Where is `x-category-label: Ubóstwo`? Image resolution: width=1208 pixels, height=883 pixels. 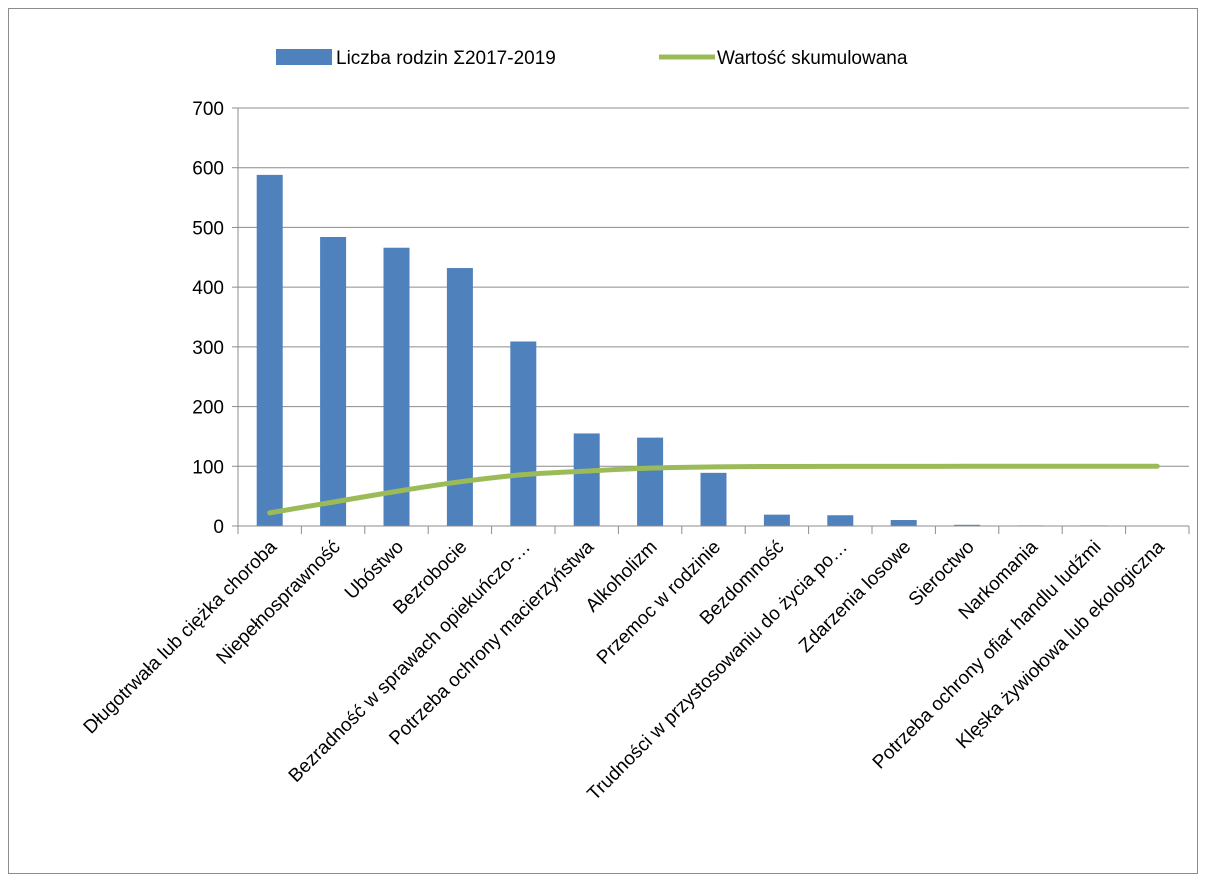
x-category-label: Ubóstwo is located at coordinates (374, 570).